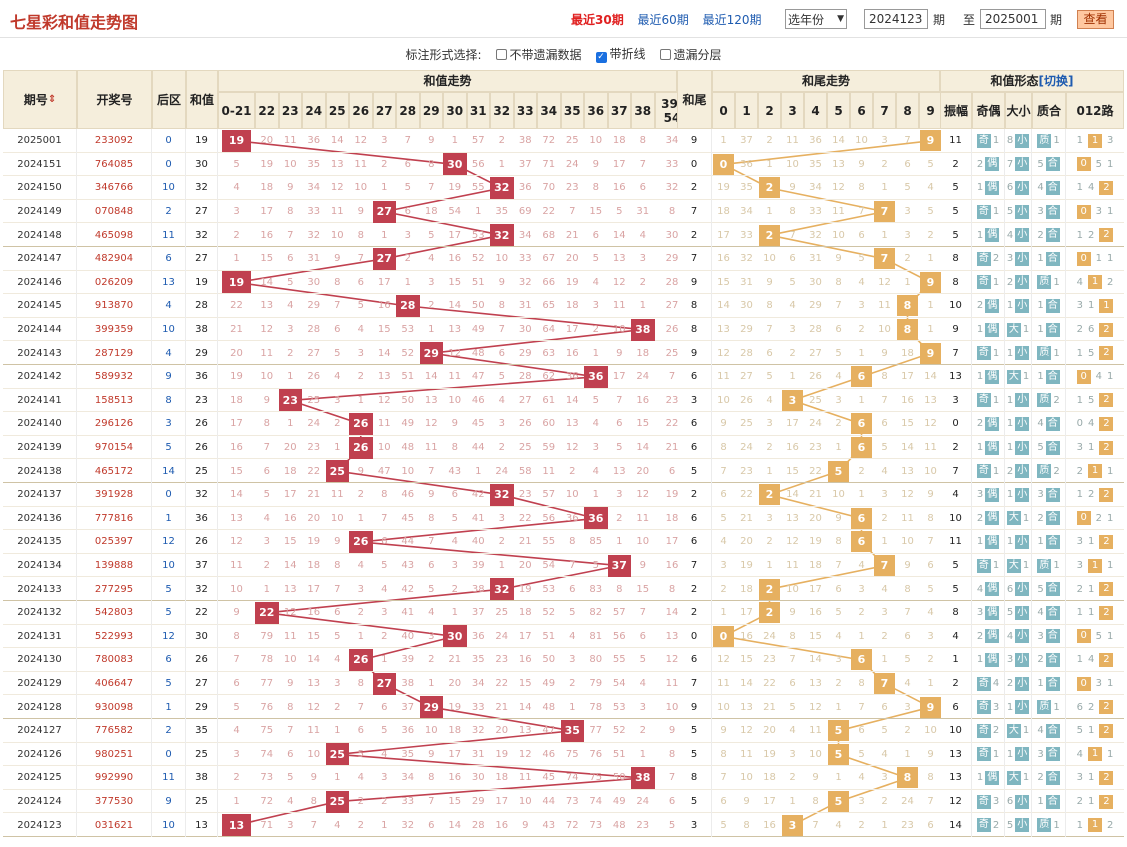 The image size is (1127, 847). Describe the element at coordinates (267, 259) in the screenshot. I see `missing-value: 15` at that location.